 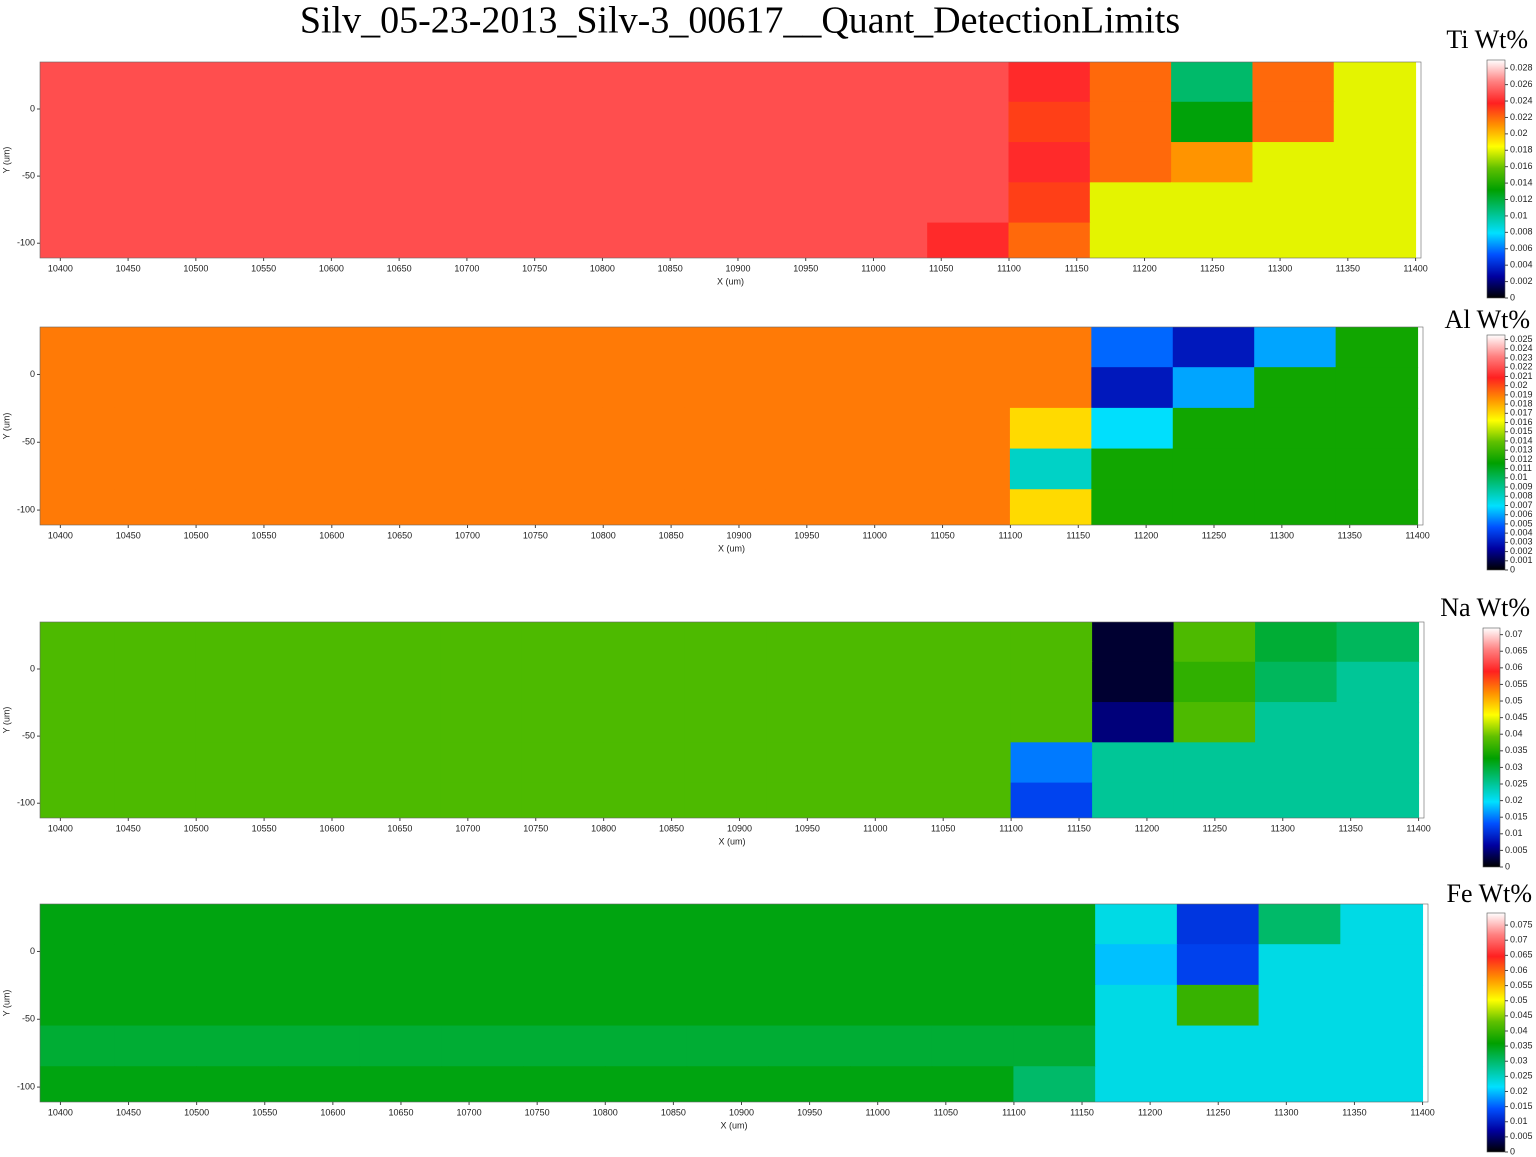 I want to click on x-tick-label: 10900, so click(x=741, y=1112).